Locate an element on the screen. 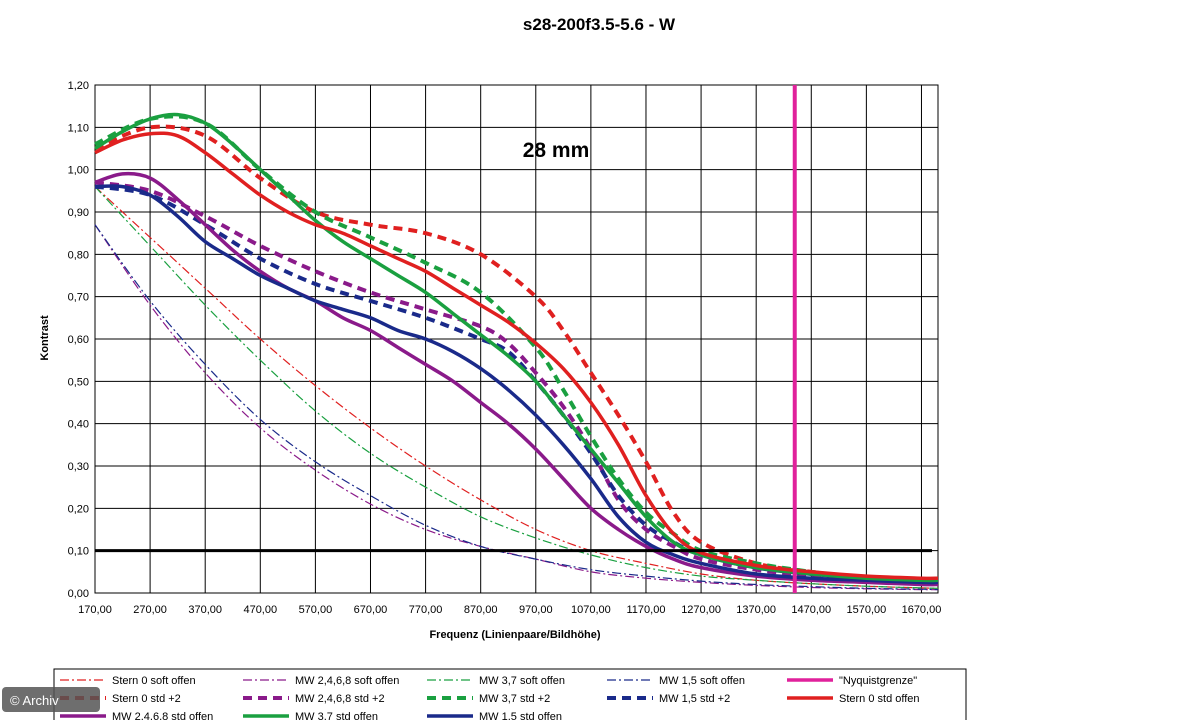 The width and height of the screenshot is (1199, 720). legend-box is located at coordinates (510, 694).